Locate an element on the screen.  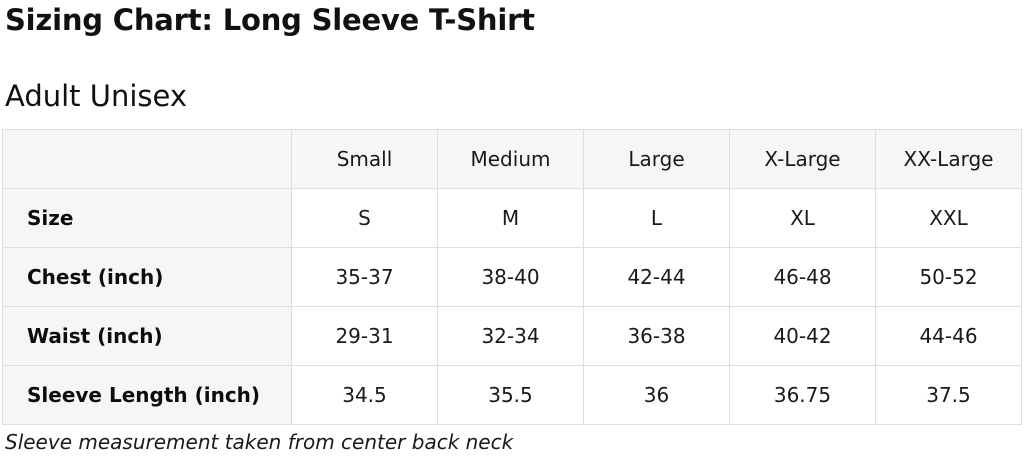
page-title: Sizing Chart: Long Sleeve T-Shirt is located at coordinates (270, 20).